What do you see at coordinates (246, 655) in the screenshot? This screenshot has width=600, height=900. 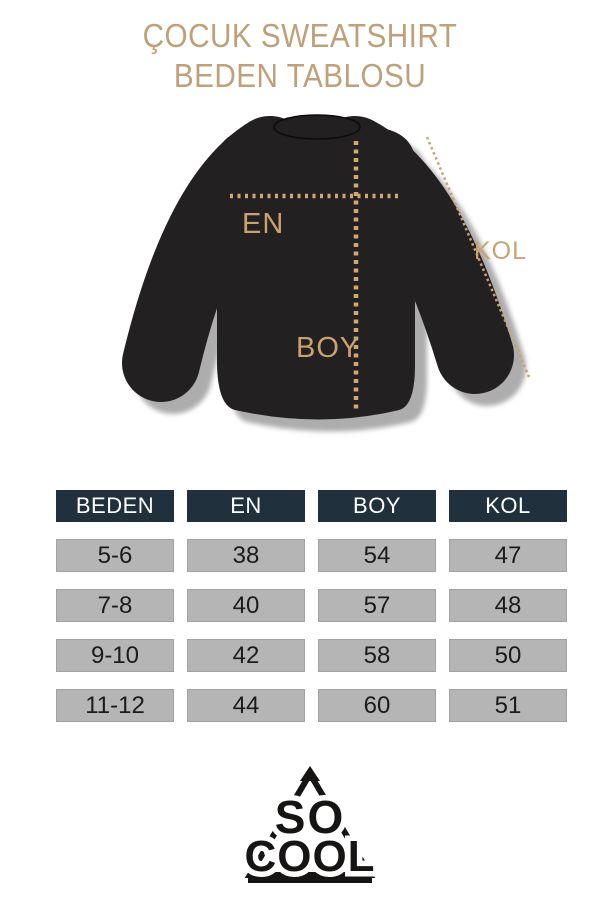 I see `table-cell: 42` at bounding box center [246, 655].